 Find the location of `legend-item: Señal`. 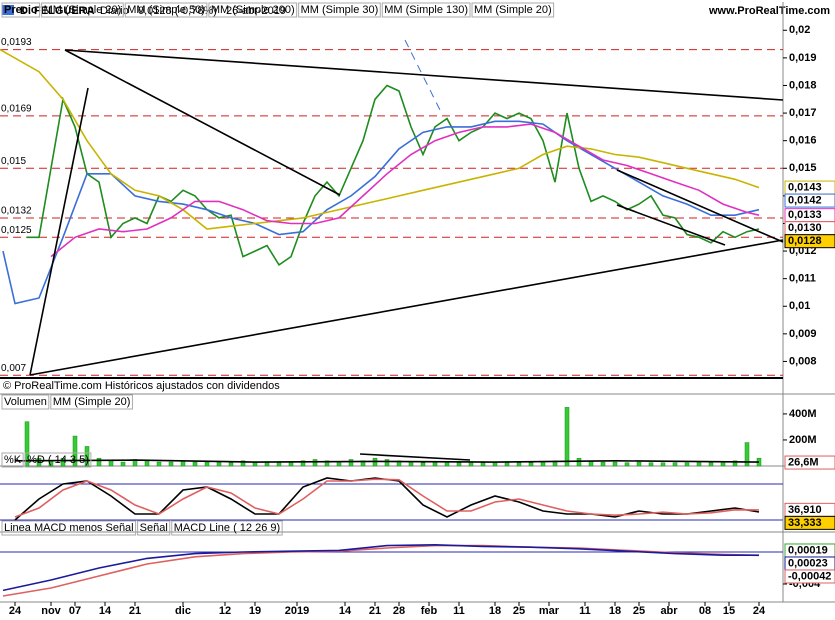

legend-item: Señal is located at coordinates (154, 528).